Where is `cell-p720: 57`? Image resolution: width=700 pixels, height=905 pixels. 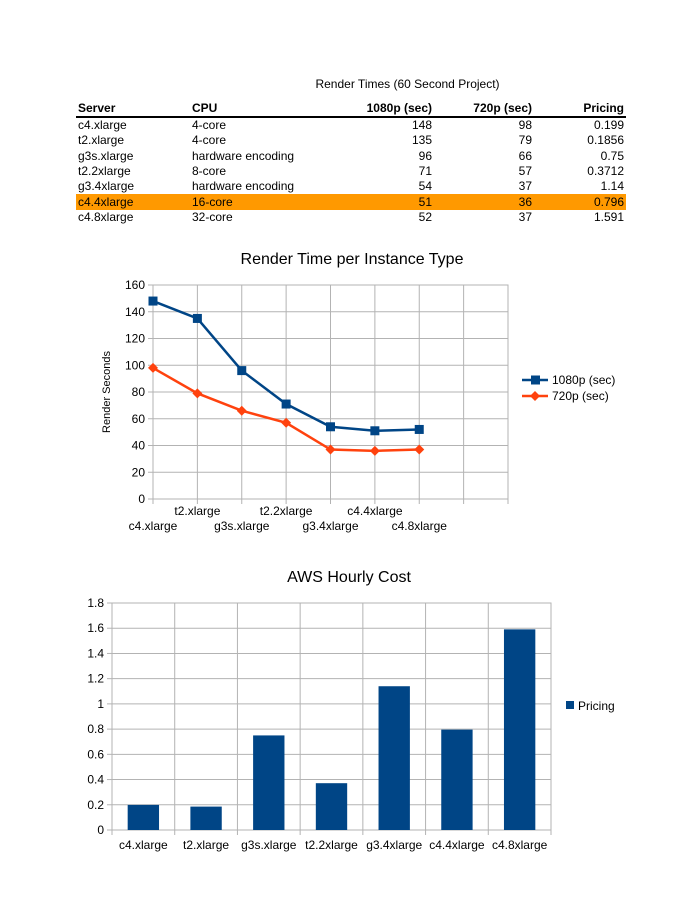 cell-p720: 57 is located at coordinates (525, 171).